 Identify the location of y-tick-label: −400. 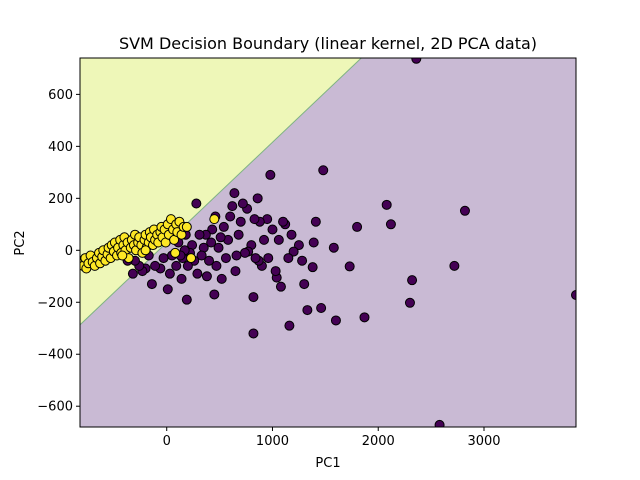
(55, 355).